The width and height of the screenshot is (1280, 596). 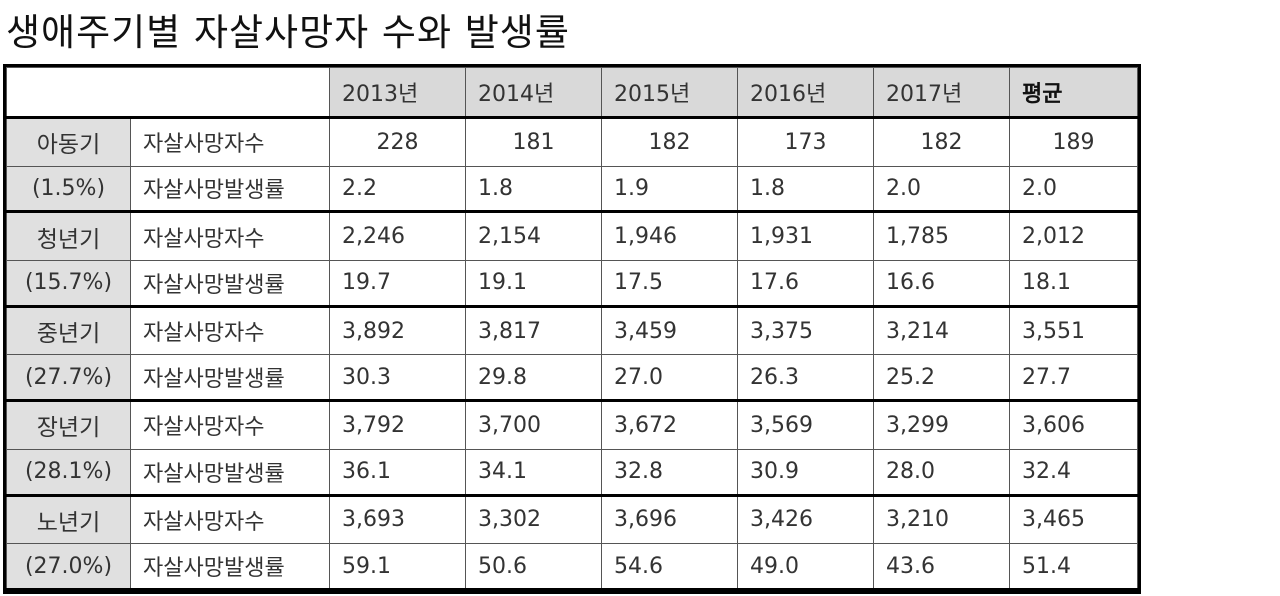 What do you see at coordinates (805, 567) in the screenshot?
I see `table-cell: 49.0` at bounding box center [805, 567].